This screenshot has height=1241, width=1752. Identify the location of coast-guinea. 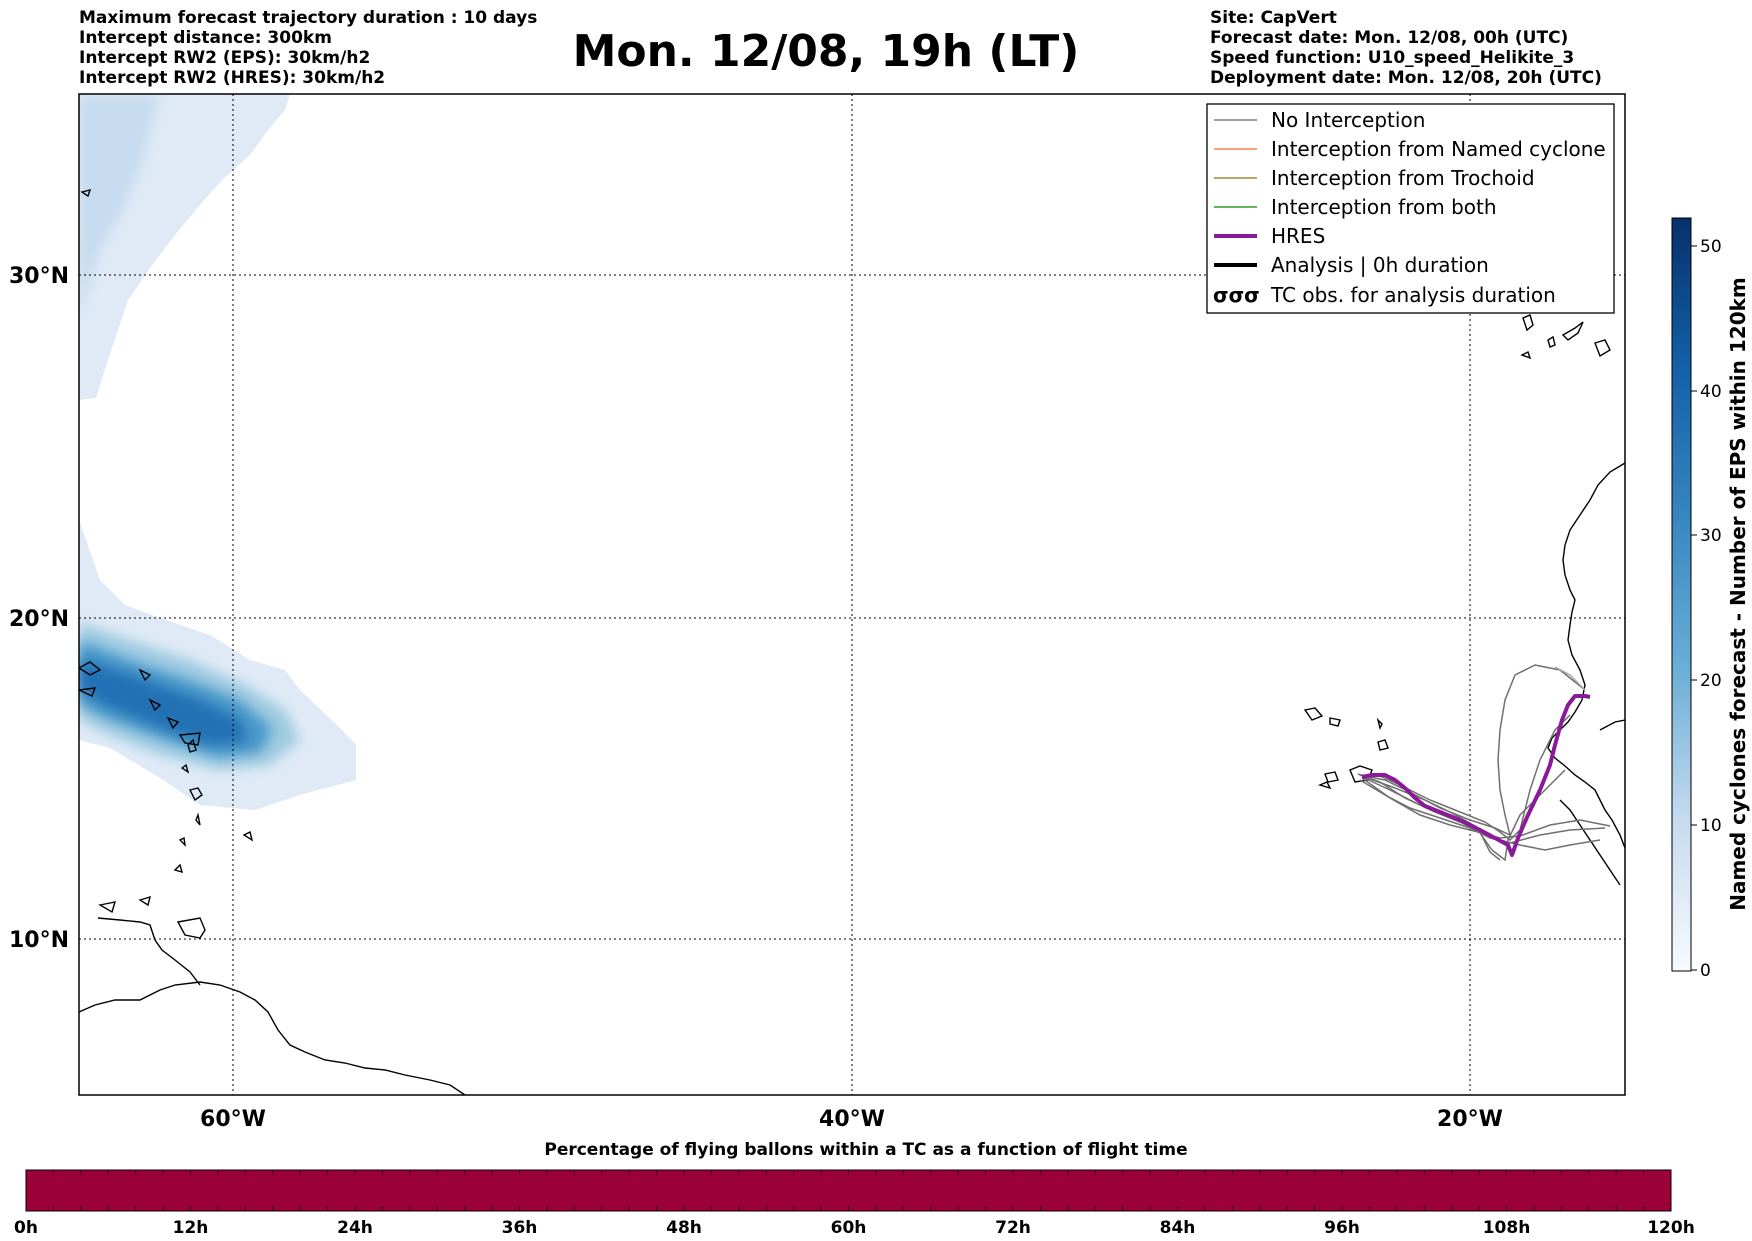
(1590, 842).